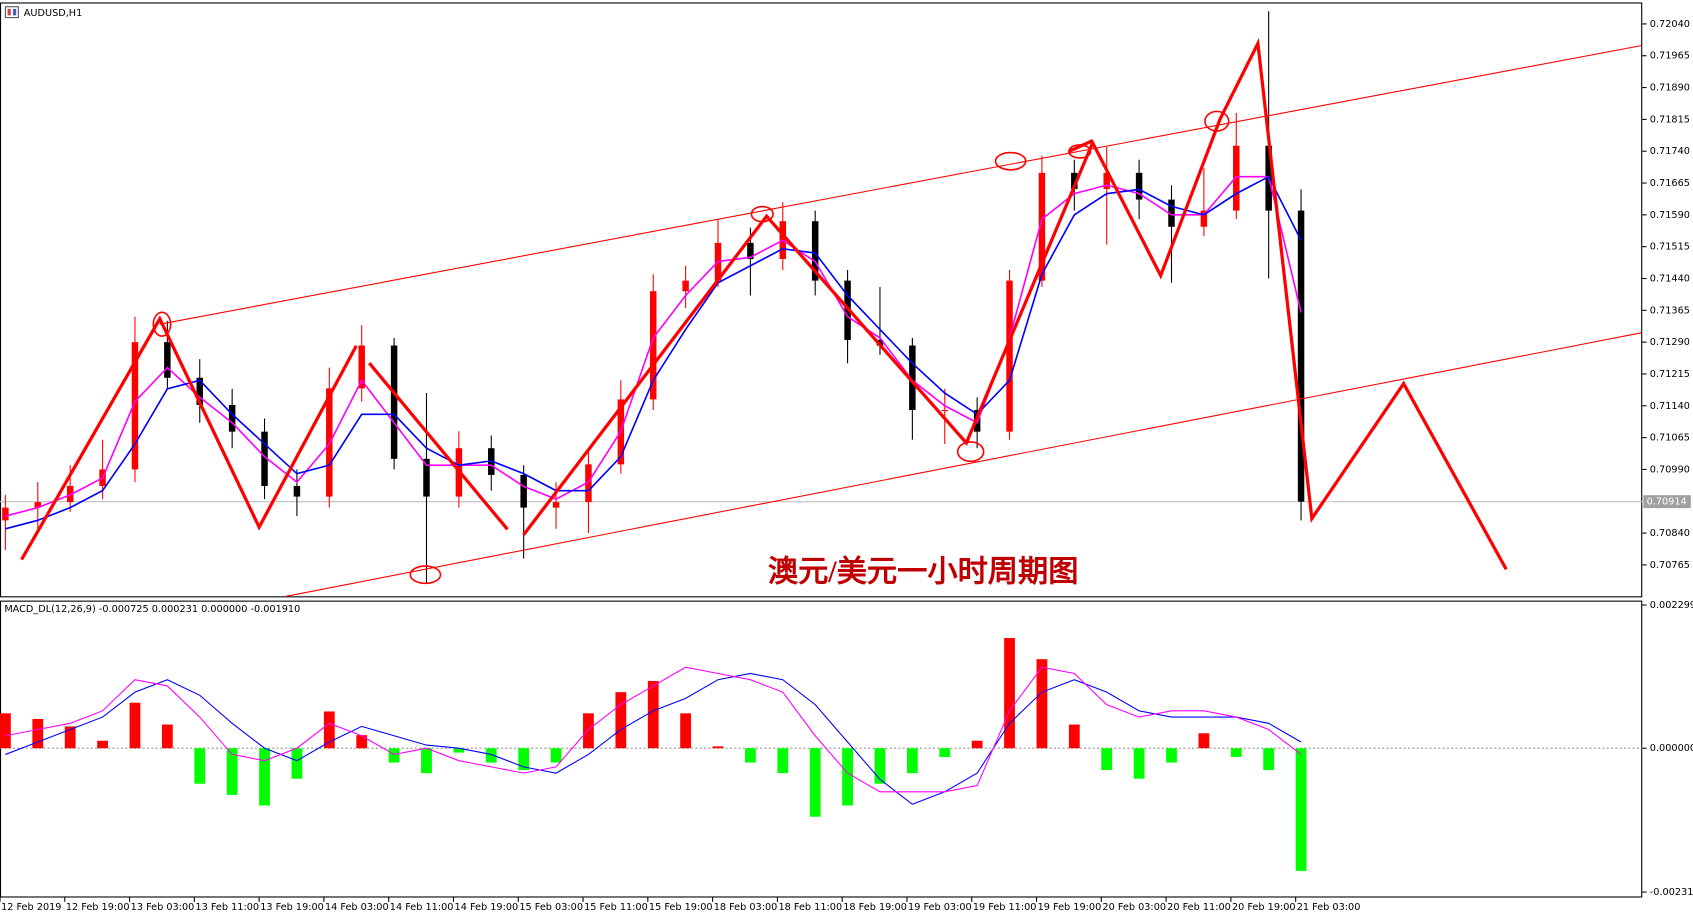  I want to click on x-tick-label: 21 Feb 03:00, so click(1329, 907).